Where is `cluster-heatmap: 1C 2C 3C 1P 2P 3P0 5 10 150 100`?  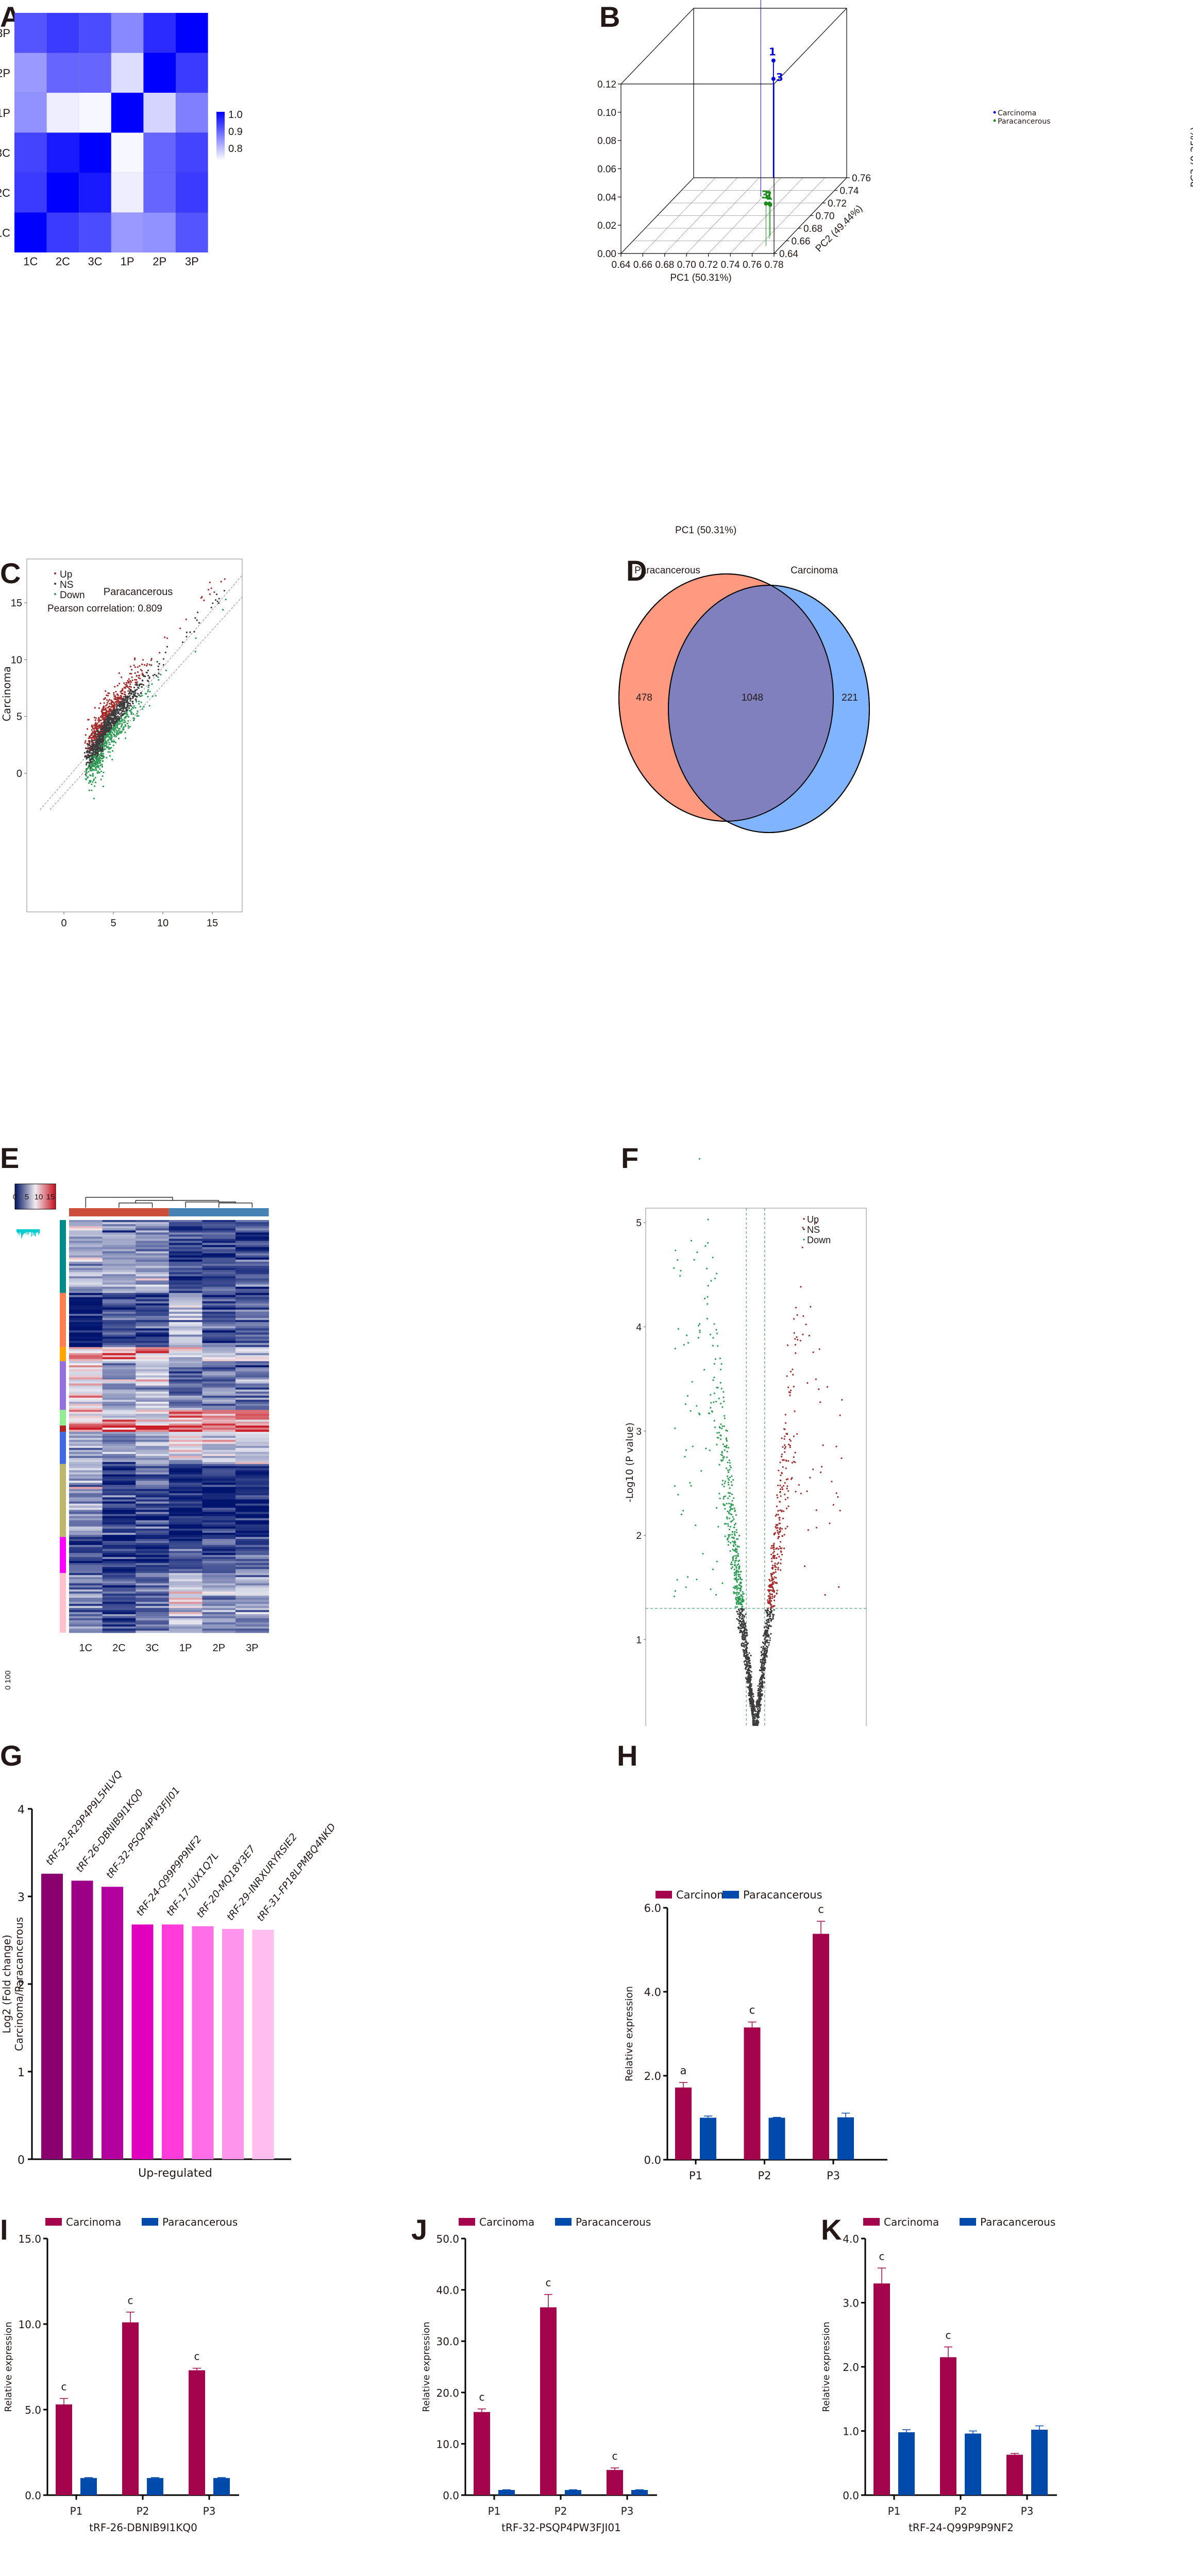
cluster-heatmap: 1C 2C 3C 1P 2P 3P0 5 10 150 100 is located at coordinates (137, 1436).